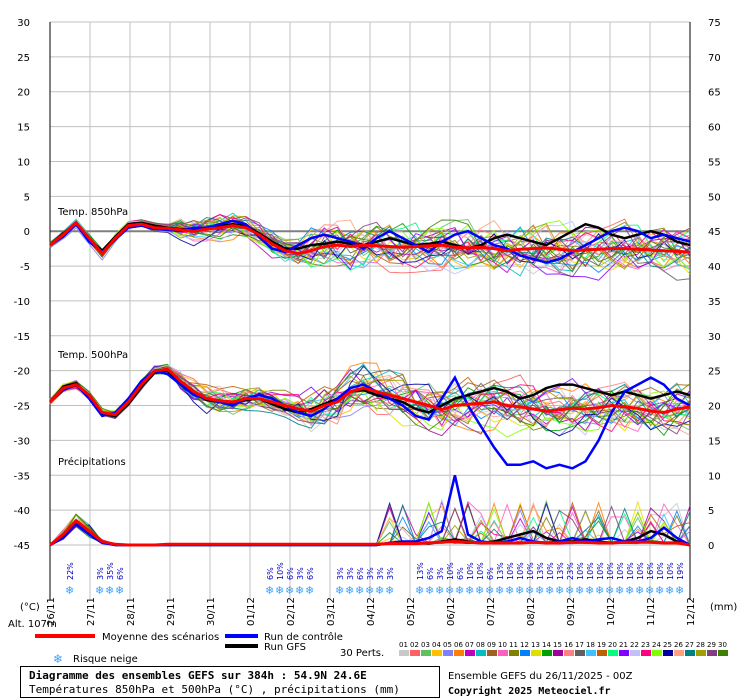 This screenshot has height=700, width=740. Describe the element at coordinates (480, 645) in the screenshot. I see `perturbation-number: 08` at that location.